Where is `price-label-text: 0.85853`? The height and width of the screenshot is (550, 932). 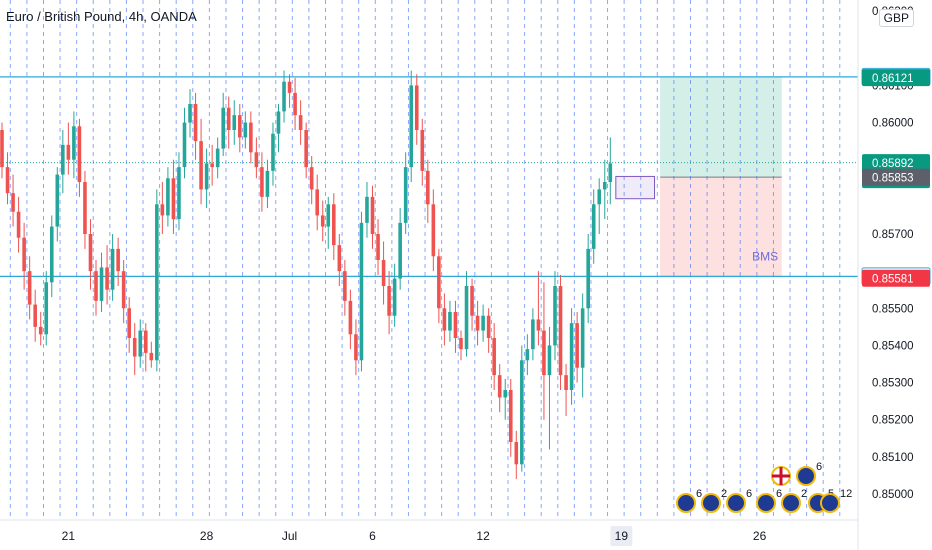 price-label-text: 0.85853 is located at coordinates (893, 179).